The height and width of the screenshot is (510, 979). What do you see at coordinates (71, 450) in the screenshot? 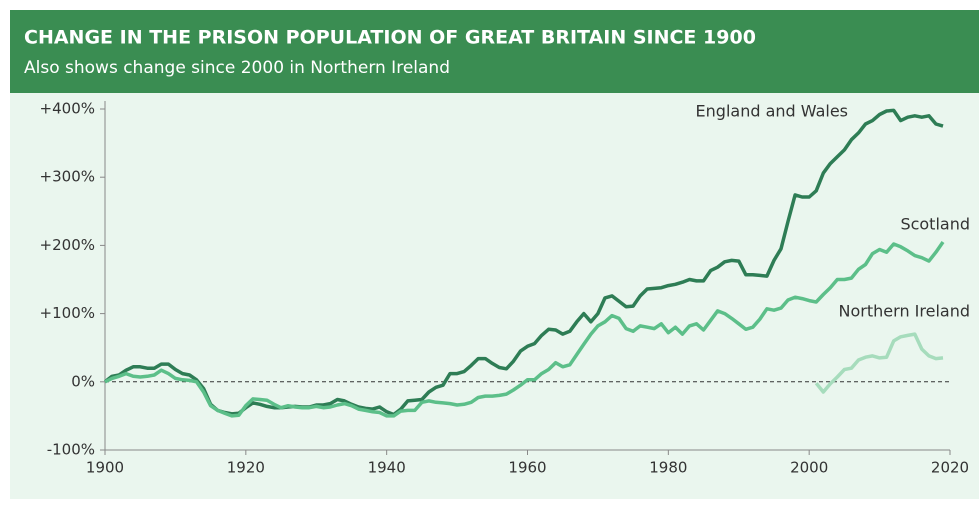
I see `y-tick-label: -100%` at bounding box center [71, 450].